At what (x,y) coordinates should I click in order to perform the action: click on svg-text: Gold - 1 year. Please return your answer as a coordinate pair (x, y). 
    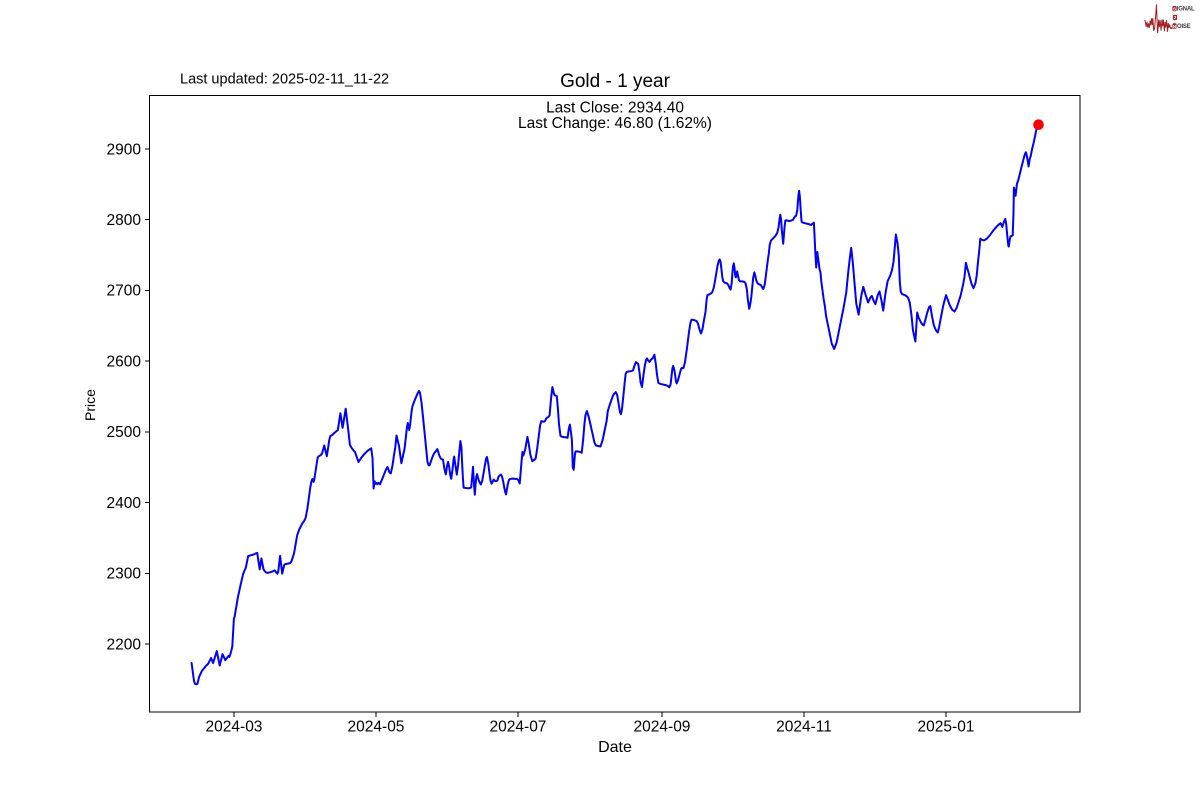
    Looking at the image, I should click on (615, 81).